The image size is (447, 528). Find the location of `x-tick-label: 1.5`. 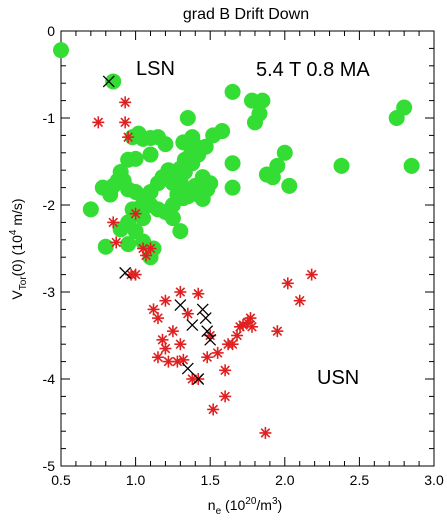

x-tick-label: 1.5 is located at coordinates (210, 480).